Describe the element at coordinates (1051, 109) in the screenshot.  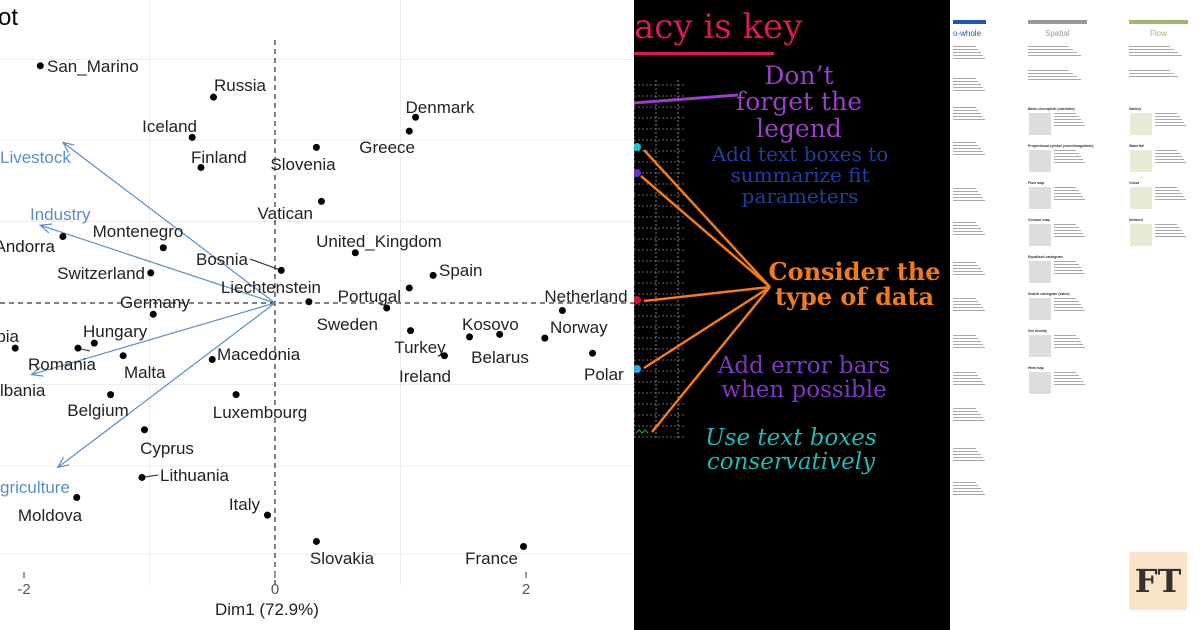
I see `spatial-section-title: Basic choropleth (rate/ratio)` at that location.